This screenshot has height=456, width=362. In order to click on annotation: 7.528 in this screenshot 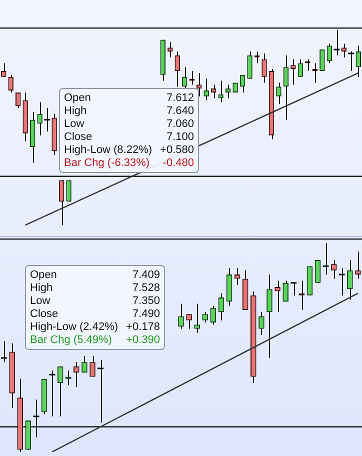, I will do `click(145, 288)`.